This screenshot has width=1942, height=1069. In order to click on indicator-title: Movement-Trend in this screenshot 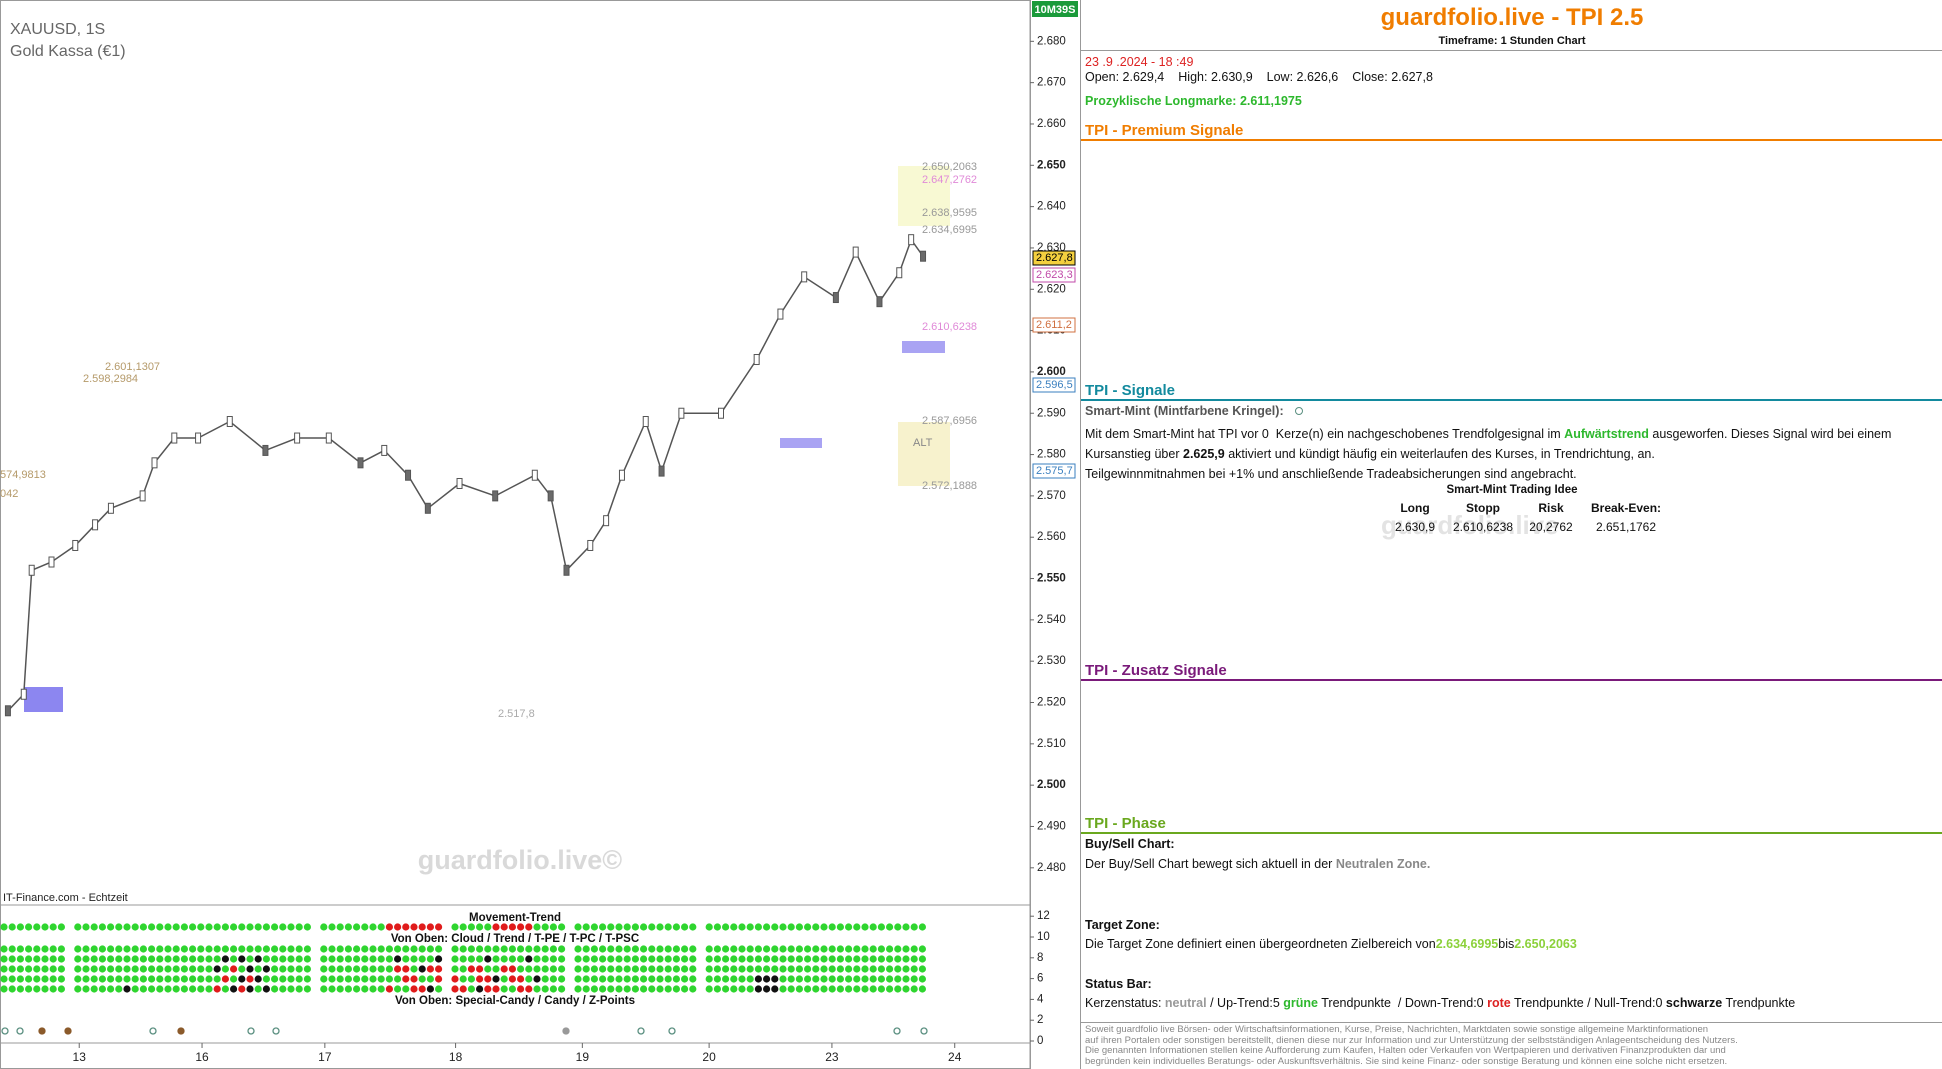, I will do `click(515, 918)`.